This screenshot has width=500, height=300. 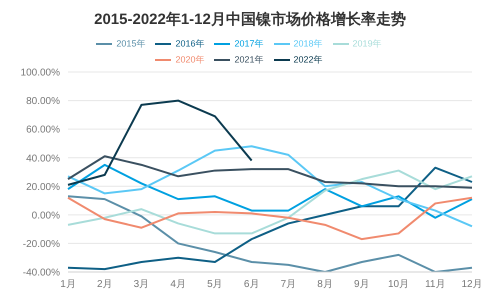 What do you see at coordinates (68, 284) in the screenshot?
I see `x-tick-label: 1月` at bounding box center [68, 284].